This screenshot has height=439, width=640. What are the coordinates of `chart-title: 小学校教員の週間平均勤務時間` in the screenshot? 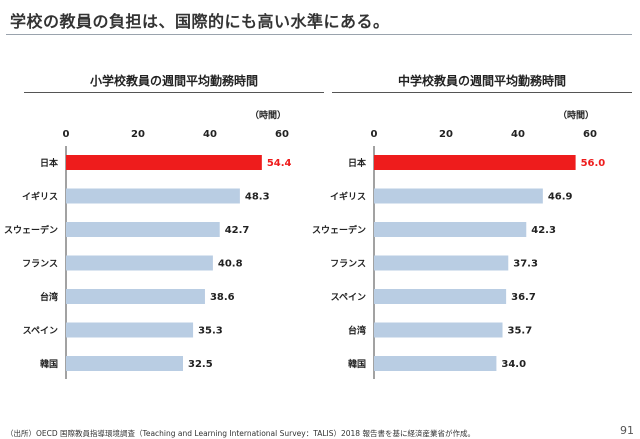 It's located at (173, 81).